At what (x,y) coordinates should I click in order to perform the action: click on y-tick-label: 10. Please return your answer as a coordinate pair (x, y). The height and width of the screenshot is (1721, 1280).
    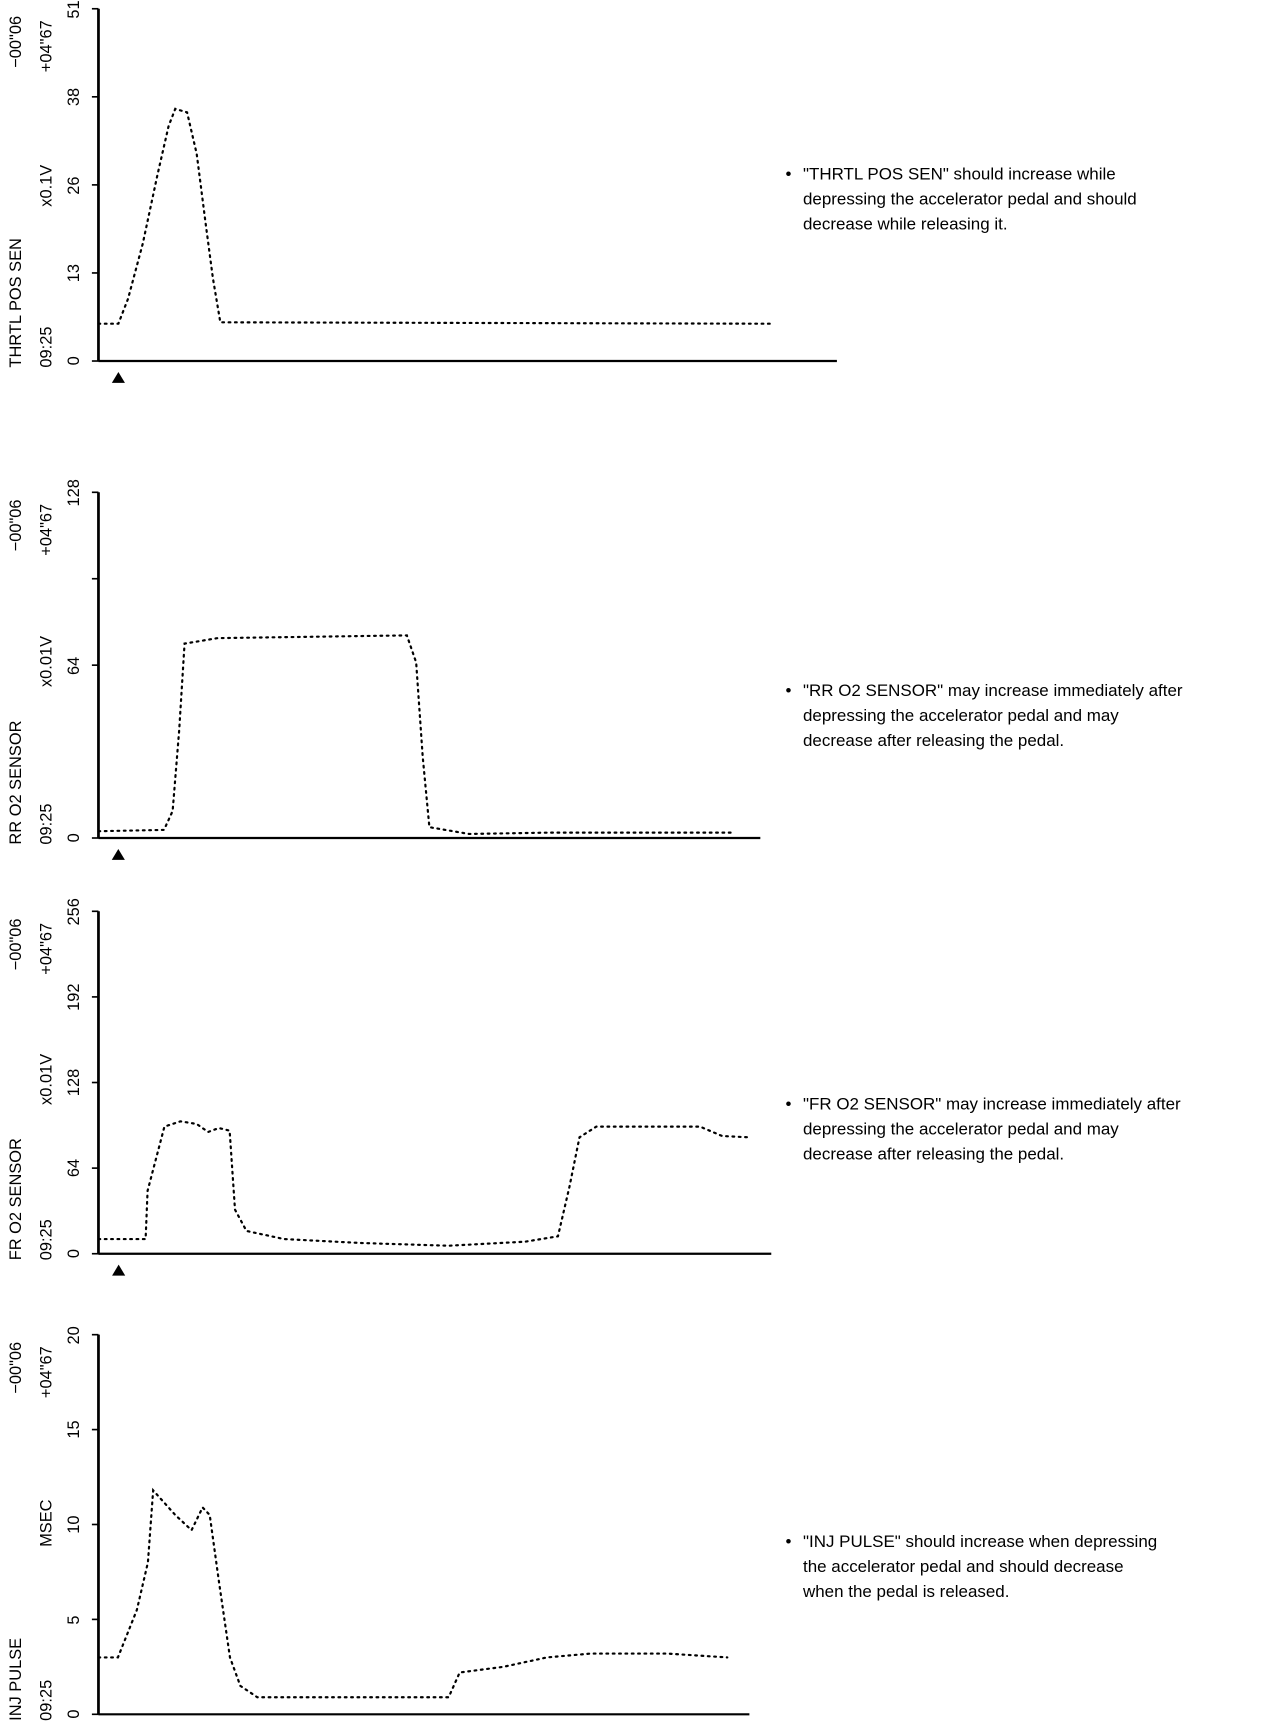
    Looking at the image, I should click on (74, 1524).